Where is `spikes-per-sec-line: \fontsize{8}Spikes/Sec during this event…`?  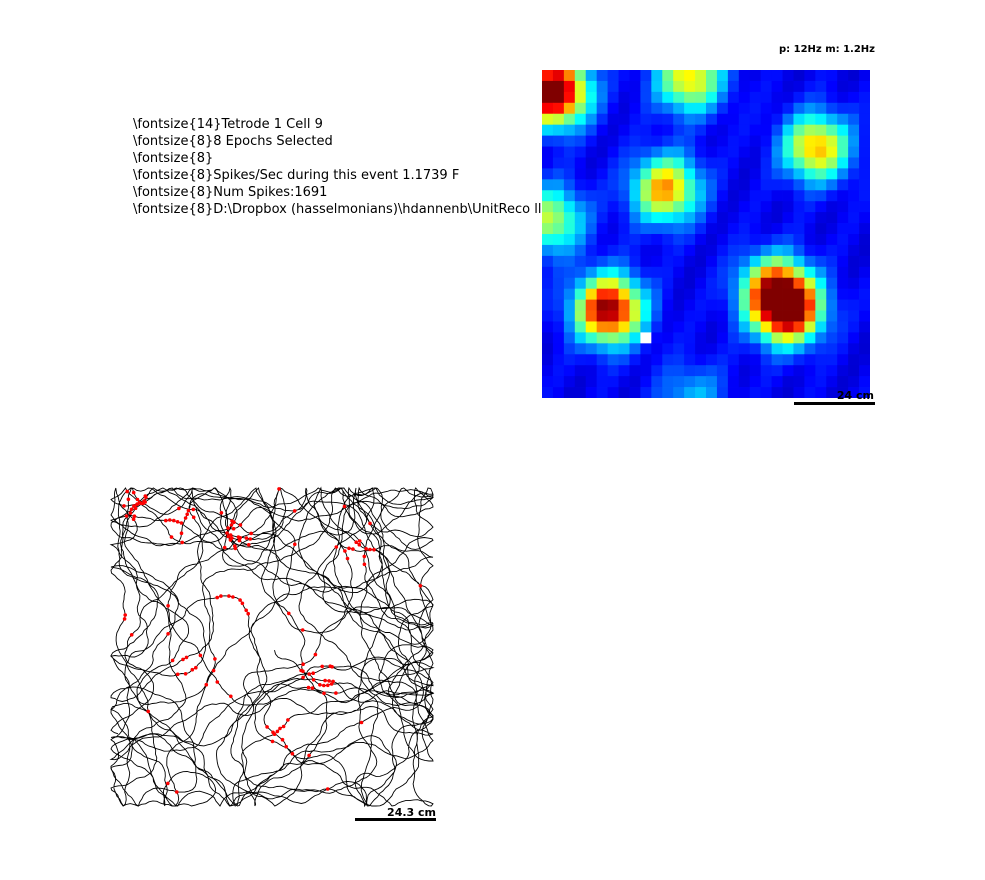 spikes-per-sec-line: \fontsize{8}Spikes/Sec during this event… is located at coordinates (296, 175).